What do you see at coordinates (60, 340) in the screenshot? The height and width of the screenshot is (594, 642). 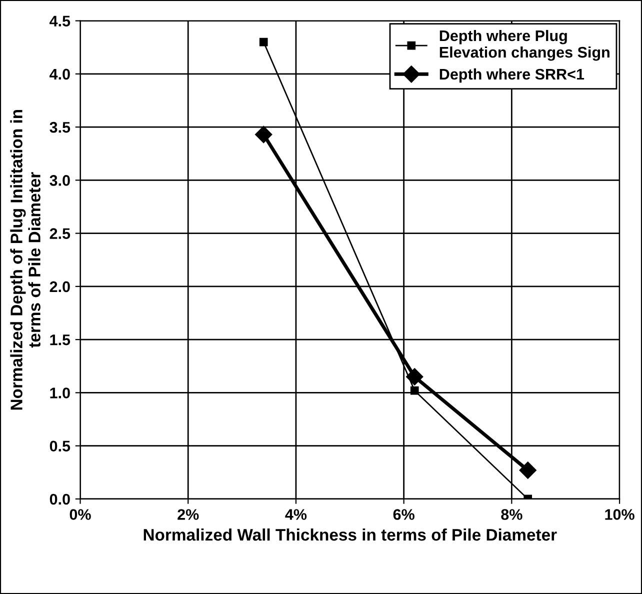 I see `y-tick-label: 1.5` at bounding box center [60, 340].